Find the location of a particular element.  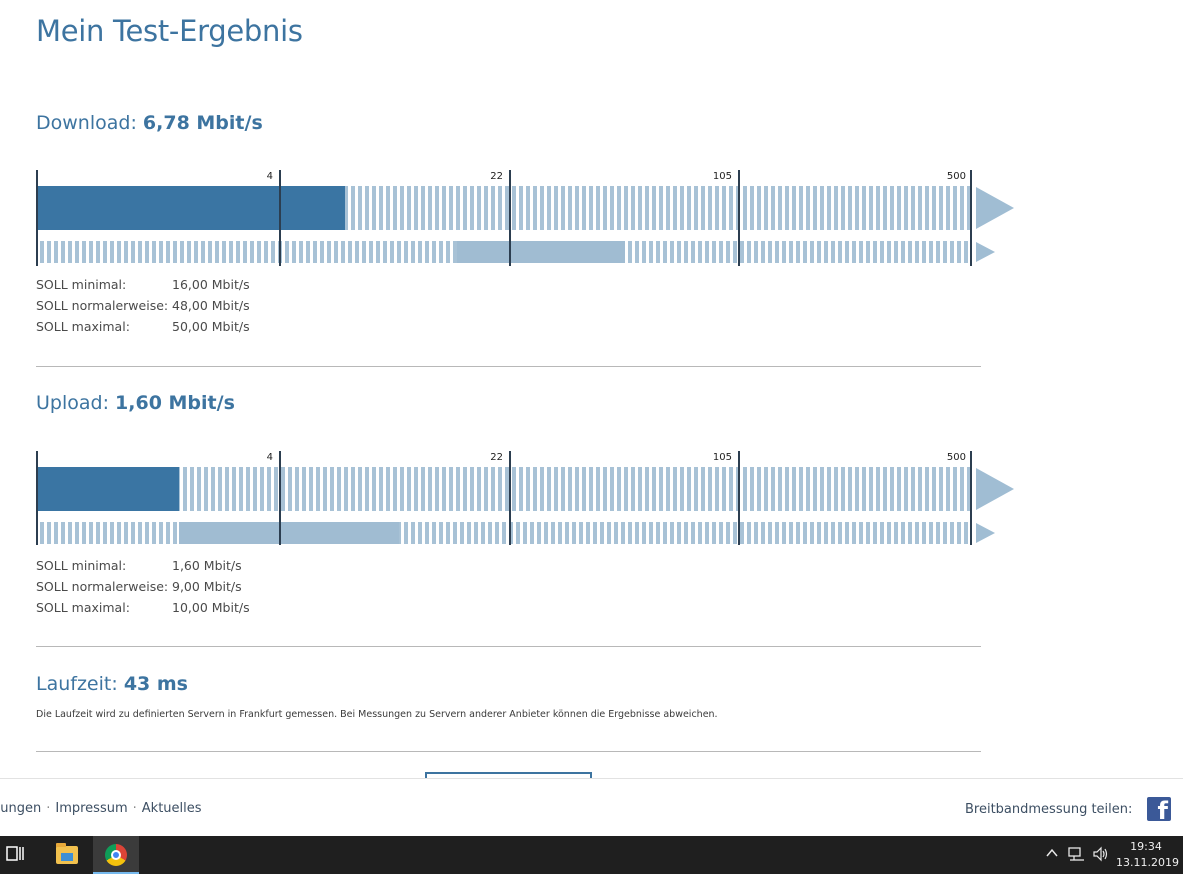

soll-row: SOLL normalerweise: 9,00 Mbit/s is located at coordinates (143, 586).